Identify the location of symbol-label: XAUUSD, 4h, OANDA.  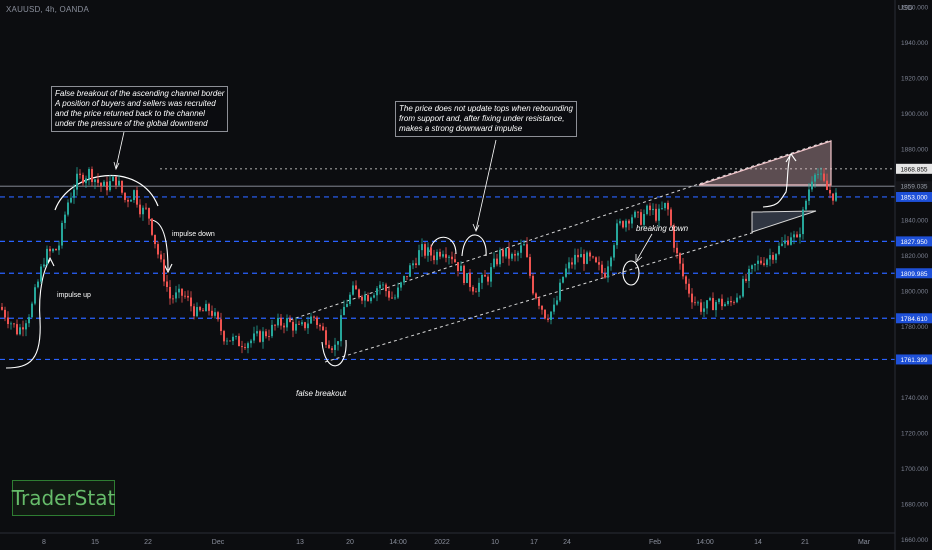
(47, 9).